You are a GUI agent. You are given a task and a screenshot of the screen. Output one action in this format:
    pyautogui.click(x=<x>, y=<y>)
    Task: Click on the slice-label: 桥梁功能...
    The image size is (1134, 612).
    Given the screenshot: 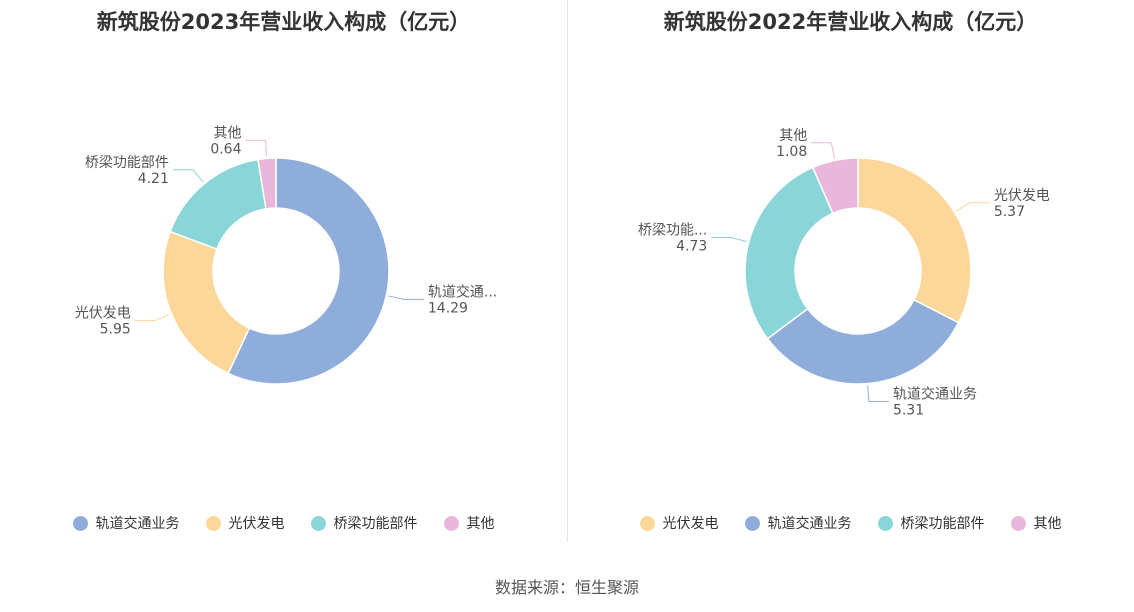 What is the action you would take?
    pyautogui.click(x=672, y=231)
    